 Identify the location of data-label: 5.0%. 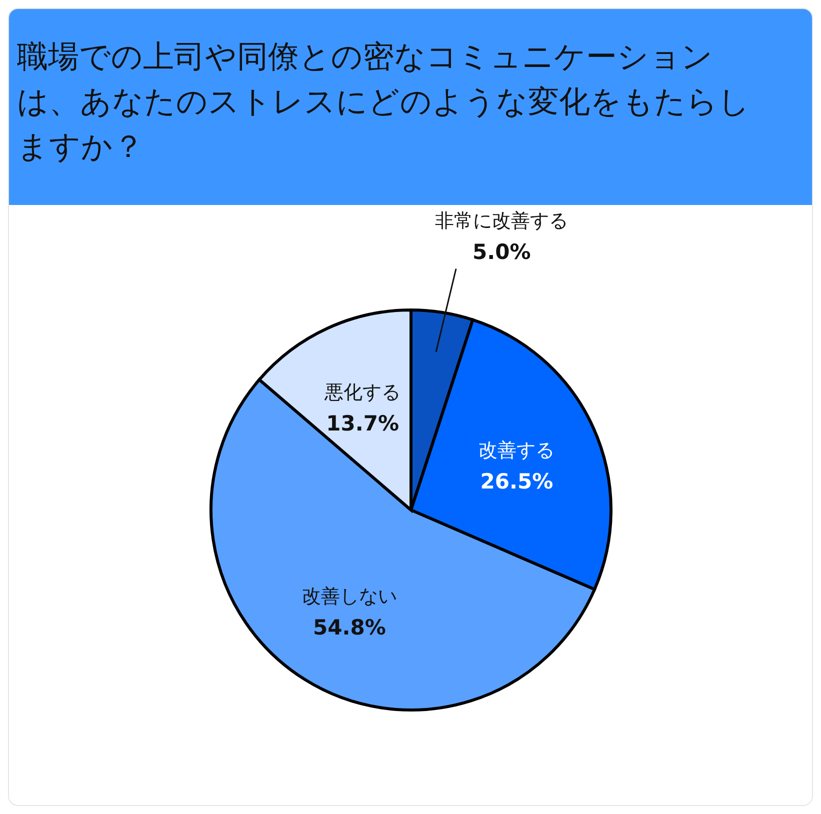
(501, 252).